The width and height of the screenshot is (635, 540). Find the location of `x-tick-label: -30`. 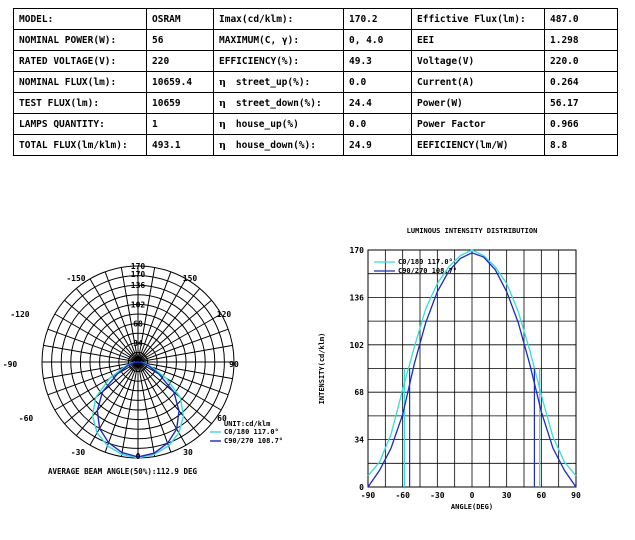

x-tick-label: -30 is located at coordinates (437, 495).